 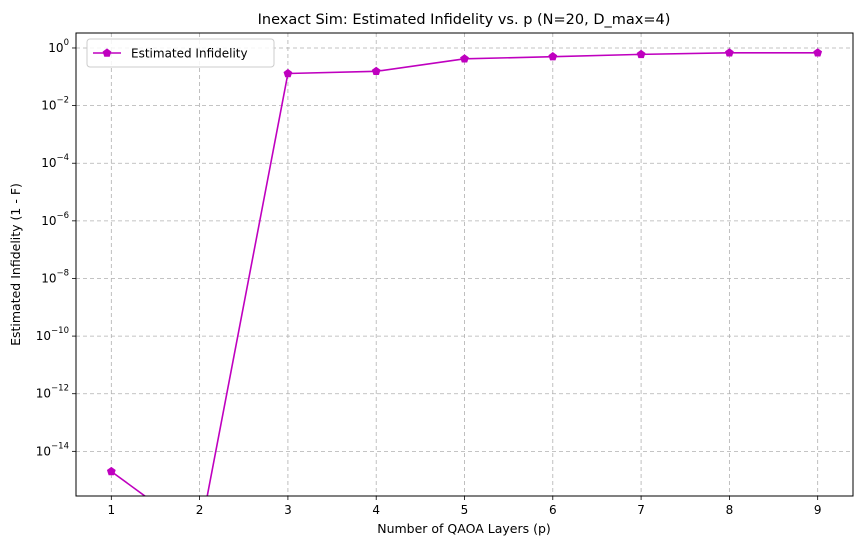 What do you see at coordinates (52, 392) in the screenshot?
I see `y-tick-label: 10⁻¹²` at bounding box center [52, 392].